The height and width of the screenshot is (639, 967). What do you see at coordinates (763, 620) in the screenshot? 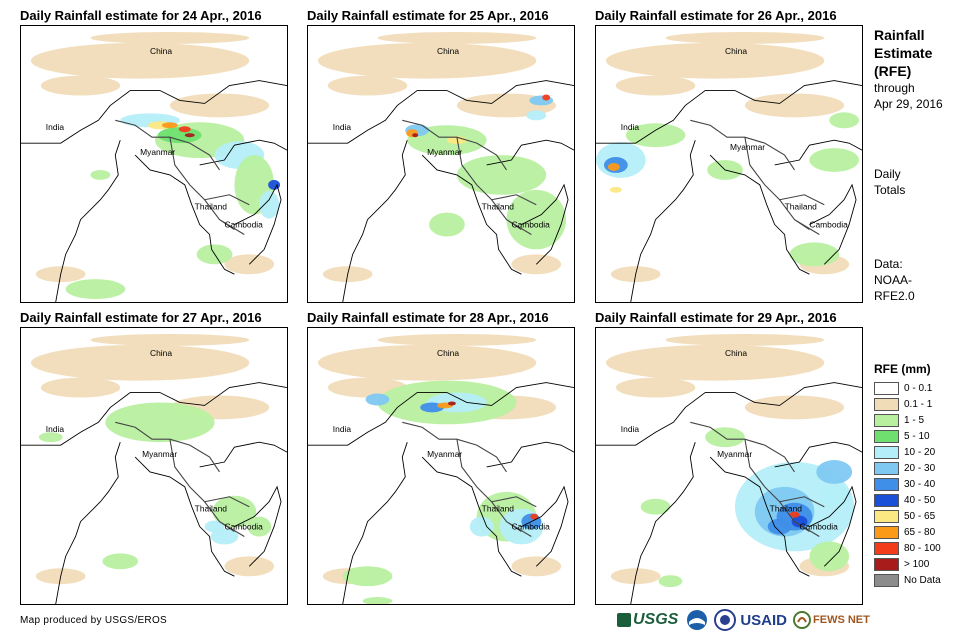
I see `usaid-logo: USAID` at bounding box center [763, 620].